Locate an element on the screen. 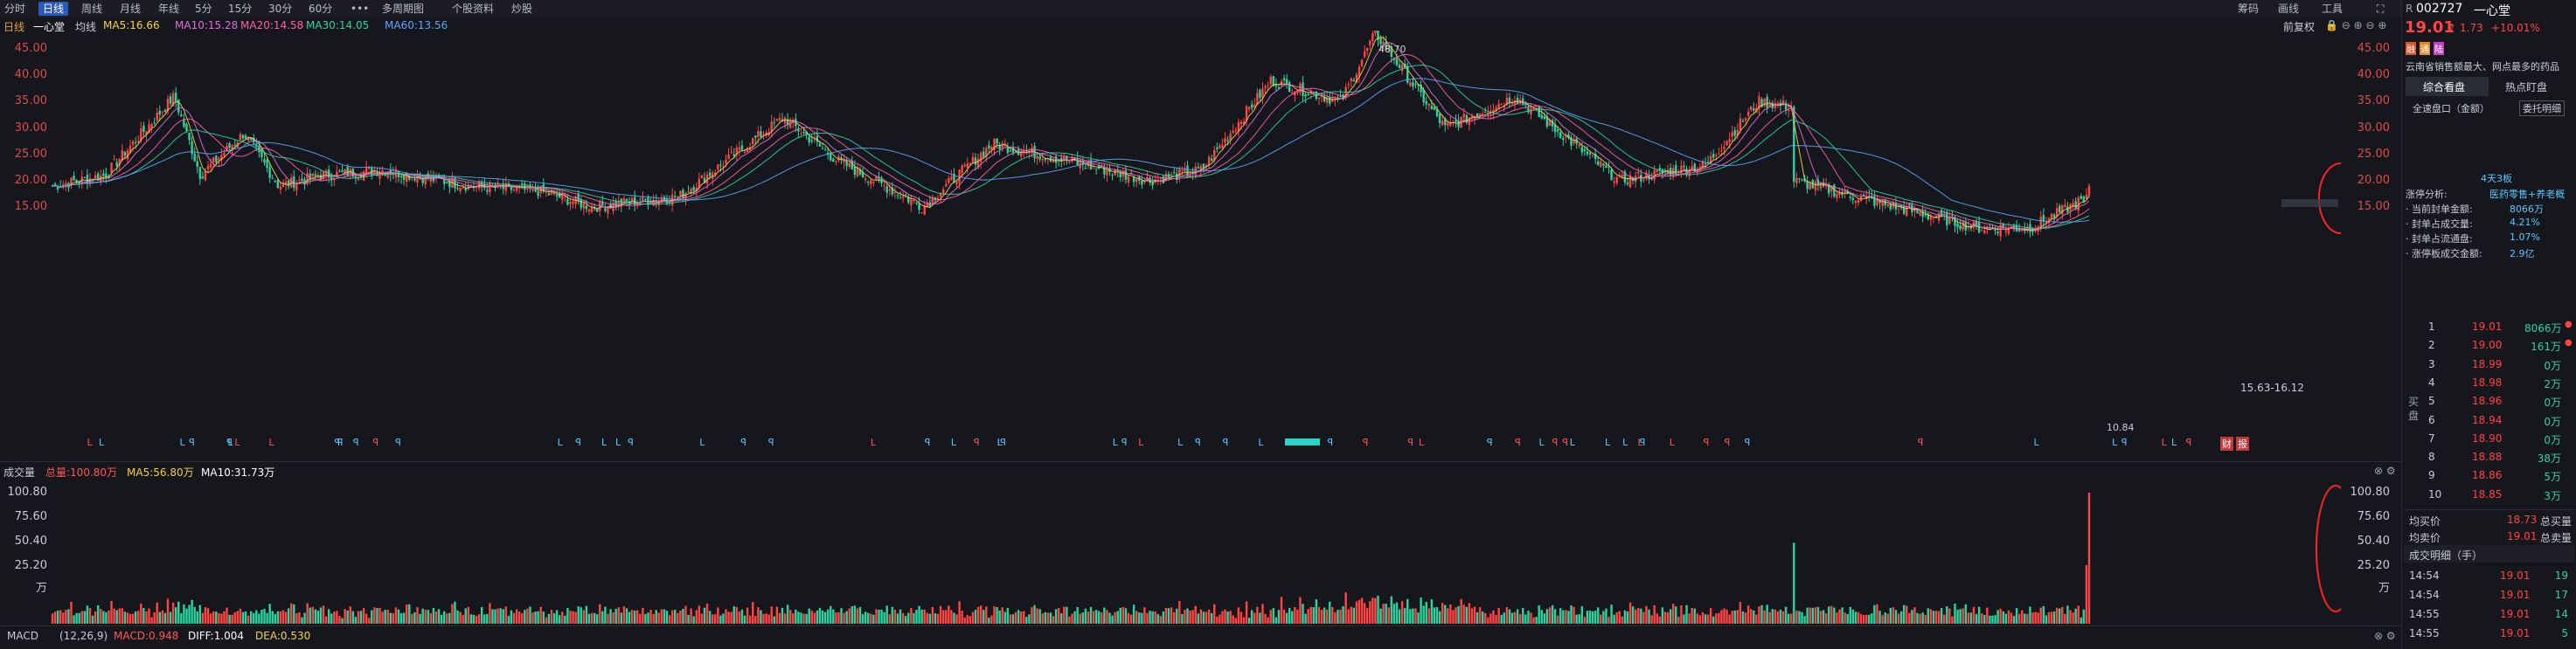 Image resolution: width=2576 pixels, height=649 pixels. multi-period-button: 多周期图 is located at coordinates (403, 9).